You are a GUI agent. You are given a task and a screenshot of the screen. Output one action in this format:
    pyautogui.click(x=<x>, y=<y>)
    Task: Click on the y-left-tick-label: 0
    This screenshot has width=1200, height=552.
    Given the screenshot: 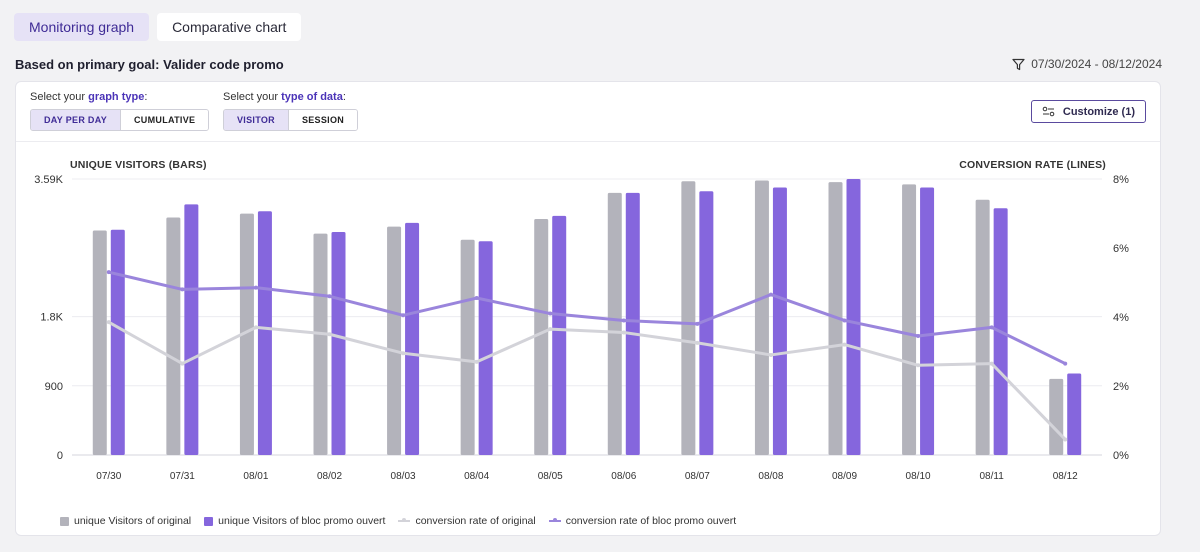 What is the action you would take?
    pyautogui.click(x=60, y=456)
    